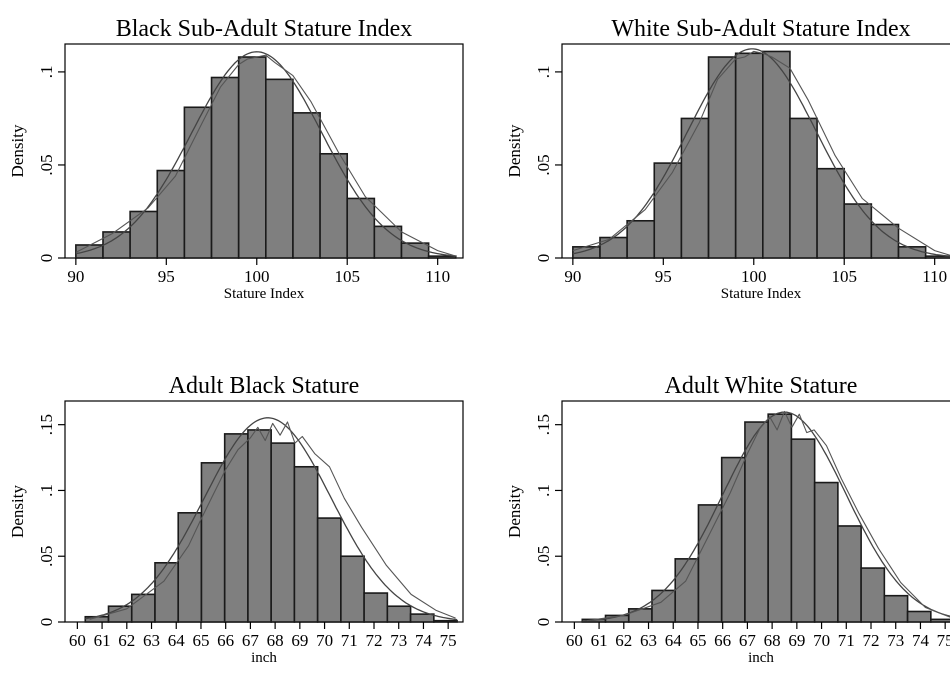 This screenshot has height=697, width=950. Describe the element at coordinates (17, 150) in the screenshot. I see `chart-0-ylabel: Density` at that location.